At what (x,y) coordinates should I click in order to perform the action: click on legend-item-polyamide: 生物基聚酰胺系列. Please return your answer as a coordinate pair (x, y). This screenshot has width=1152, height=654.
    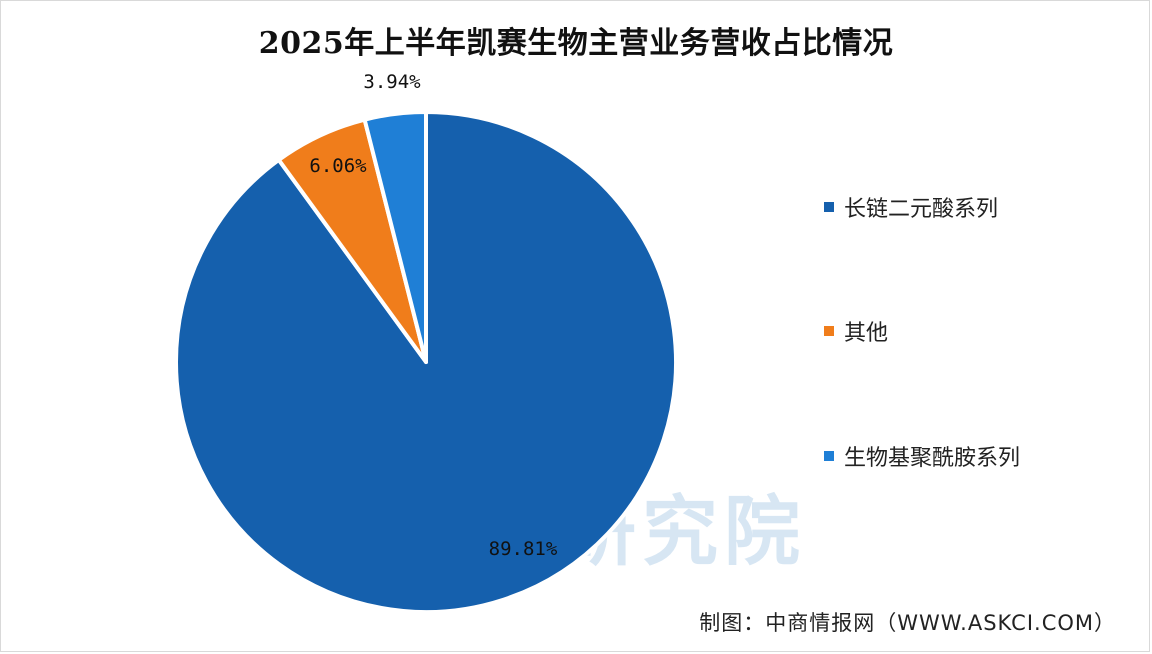
    Looking at the image, I should click on (922, 456).